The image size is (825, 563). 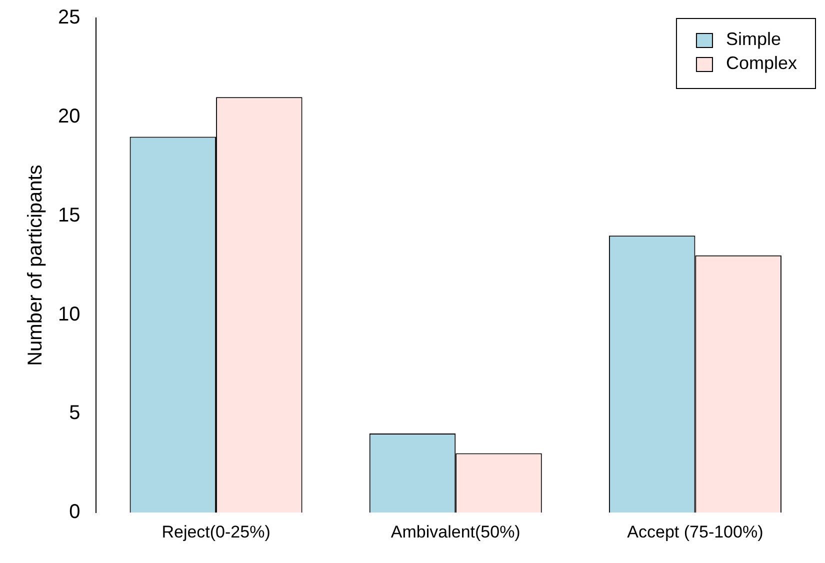 What do you see at coordinates (216, 532) in the screenshot?
I see `x-tick-label: Reject(0-25%)` at bounding box center [216, 532].